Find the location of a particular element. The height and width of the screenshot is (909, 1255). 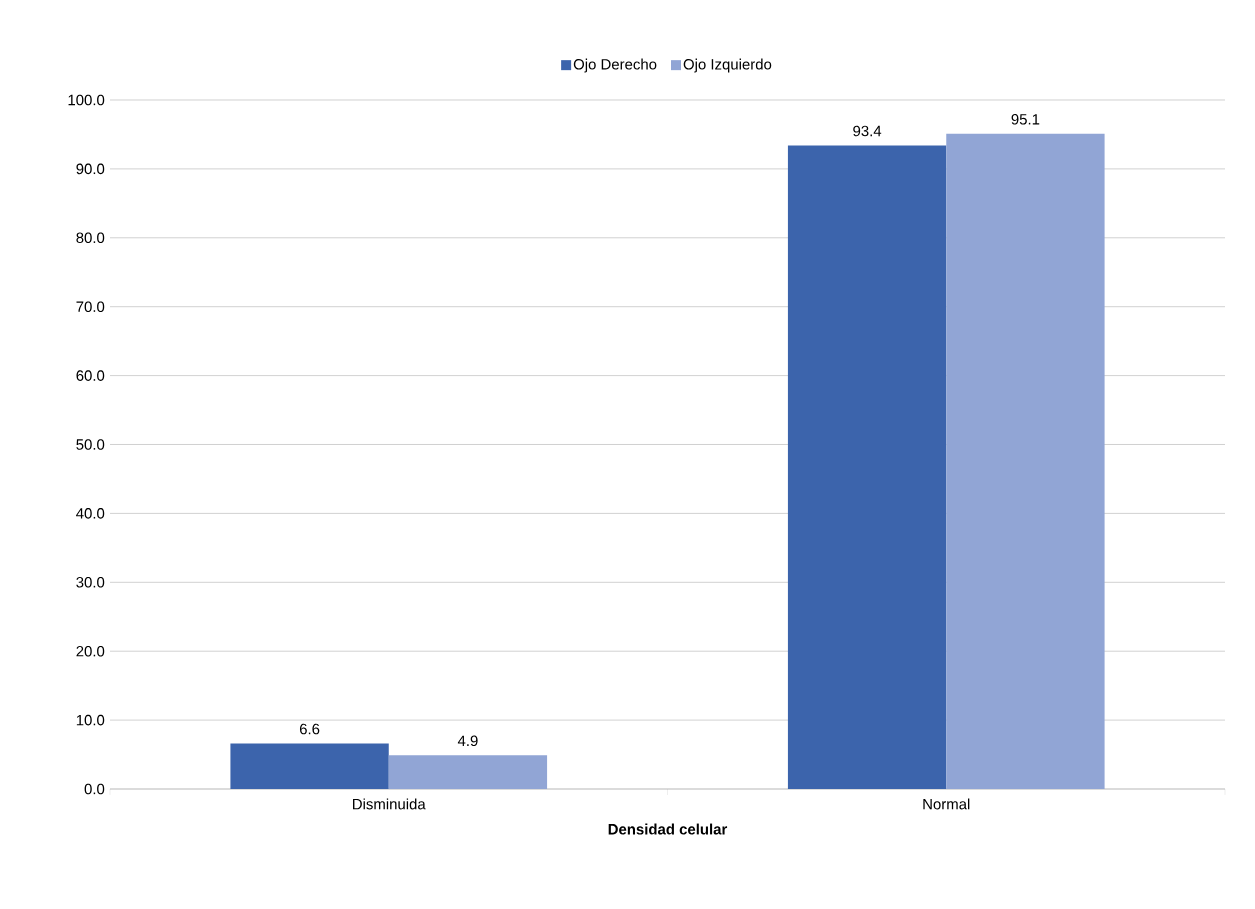

x-tick-label: Normal is located at coordinates (946, 804).